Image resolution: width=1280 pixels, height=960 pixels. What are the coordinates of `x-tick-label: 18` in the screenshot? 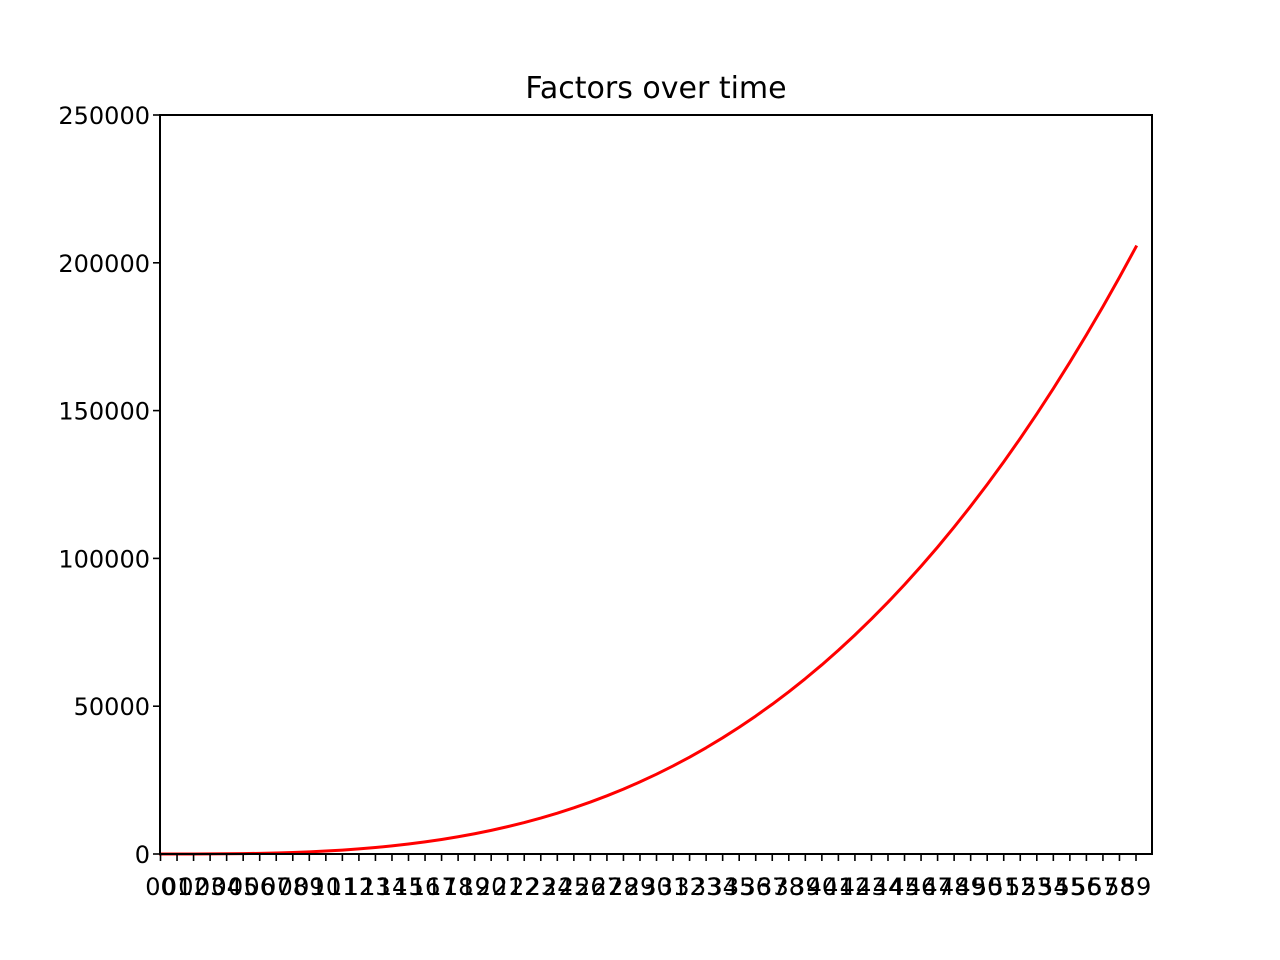 It's located at (458, 887).